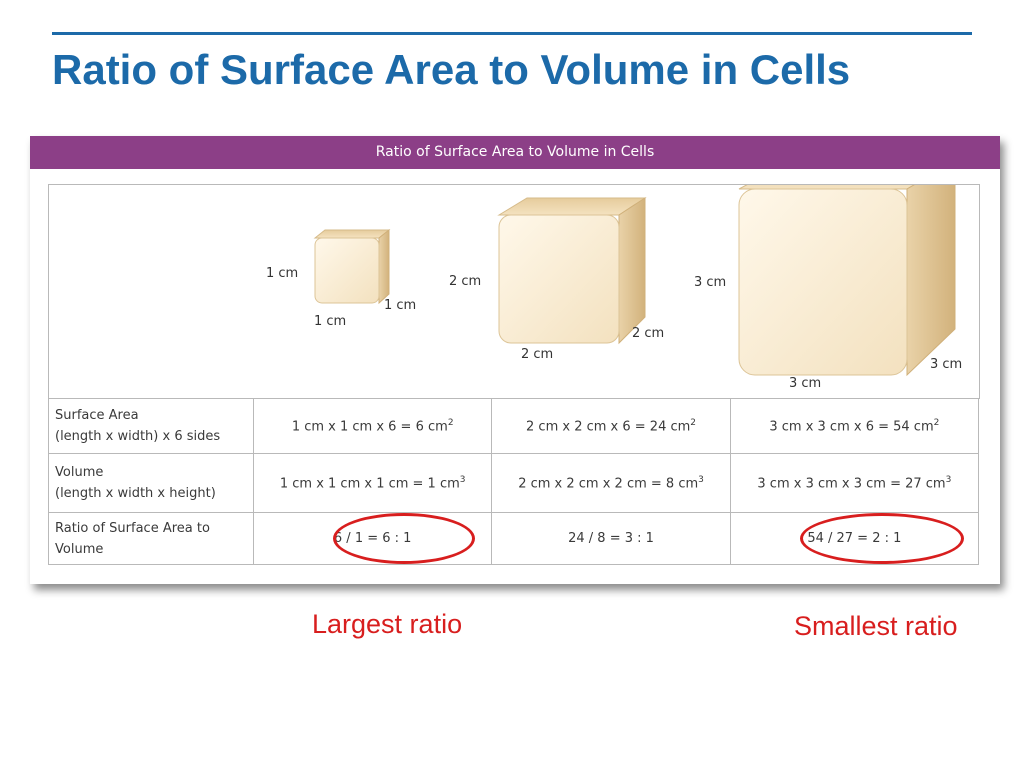 This screenshot has height=768, width=1024. What do you see at coordinates (151, 483) in the screenshot?
I see `volume-label-cell: Volume (length x width x height)` at bounding box center [151, 483].